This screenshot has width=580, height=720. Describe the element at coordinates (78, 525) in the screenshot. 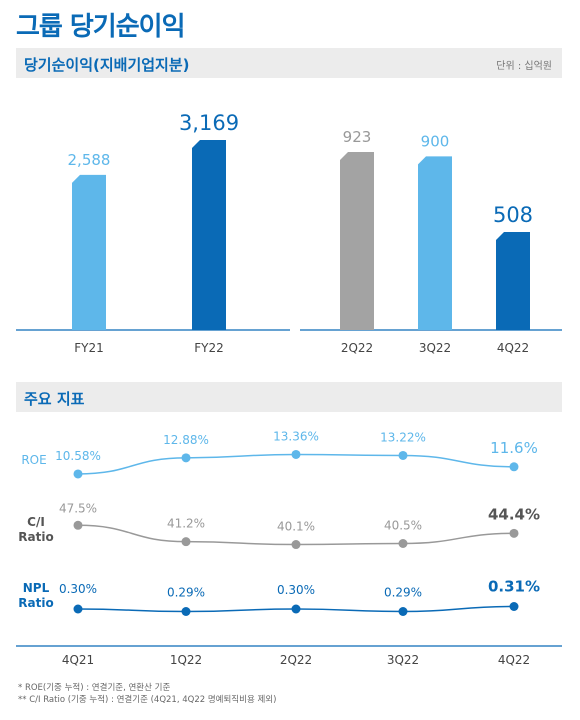

I see `c-i-ratio-point-4Q21` at that location.